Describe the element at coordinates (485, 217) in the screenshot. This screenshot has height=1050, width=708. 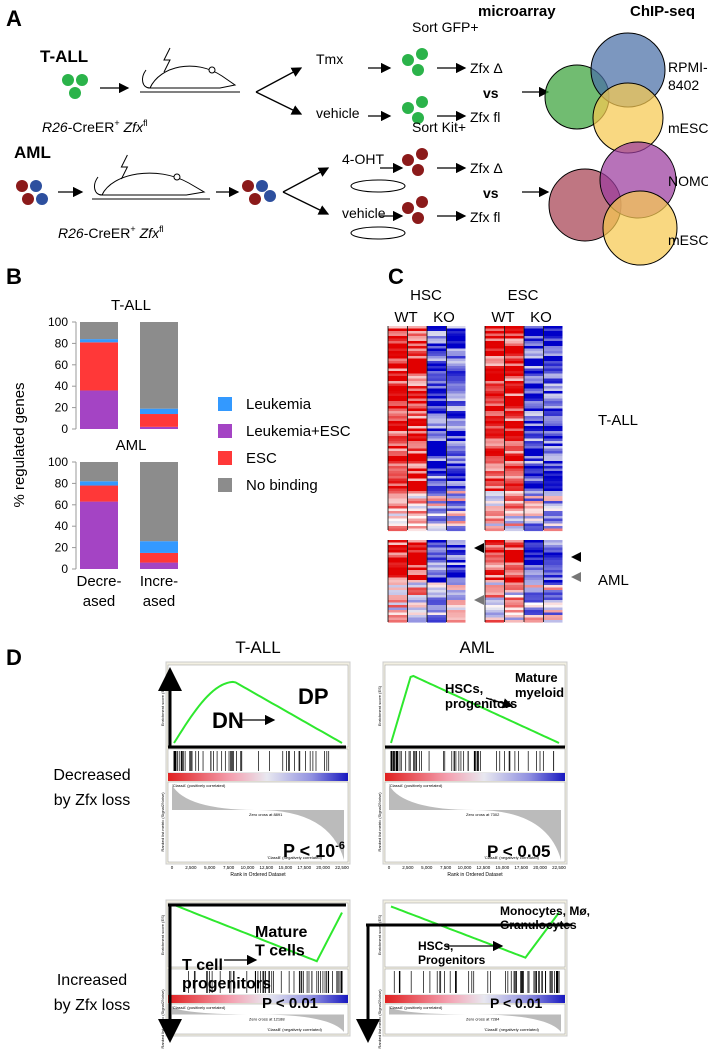
I see `label: Zfx fl` at that location.